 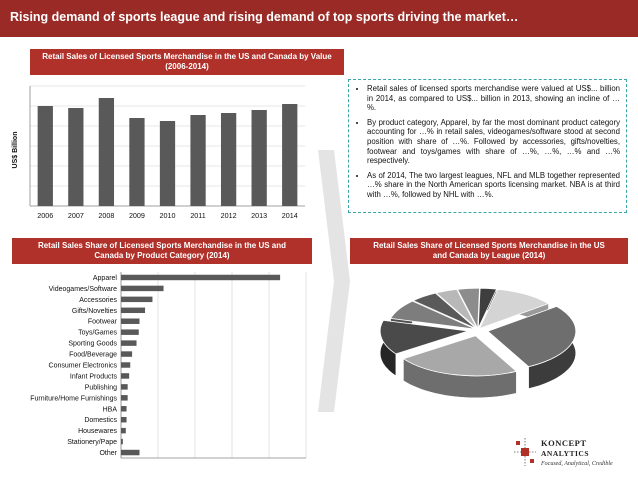 What do you see at coordinates (334, 281) in the screenshot?
I see `chevron-arrow-icon` at bounding box center [334, 281].